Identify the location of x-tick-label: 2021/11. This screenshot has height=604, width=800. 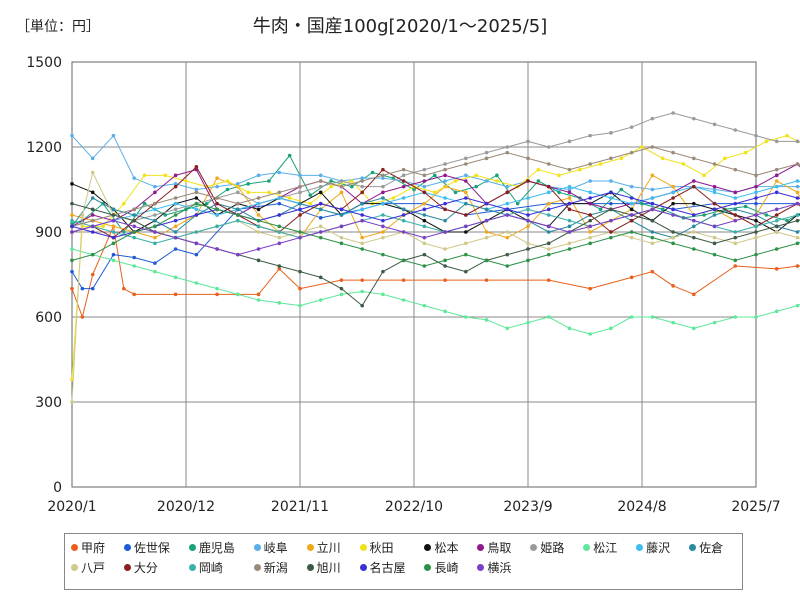
(300, 507).